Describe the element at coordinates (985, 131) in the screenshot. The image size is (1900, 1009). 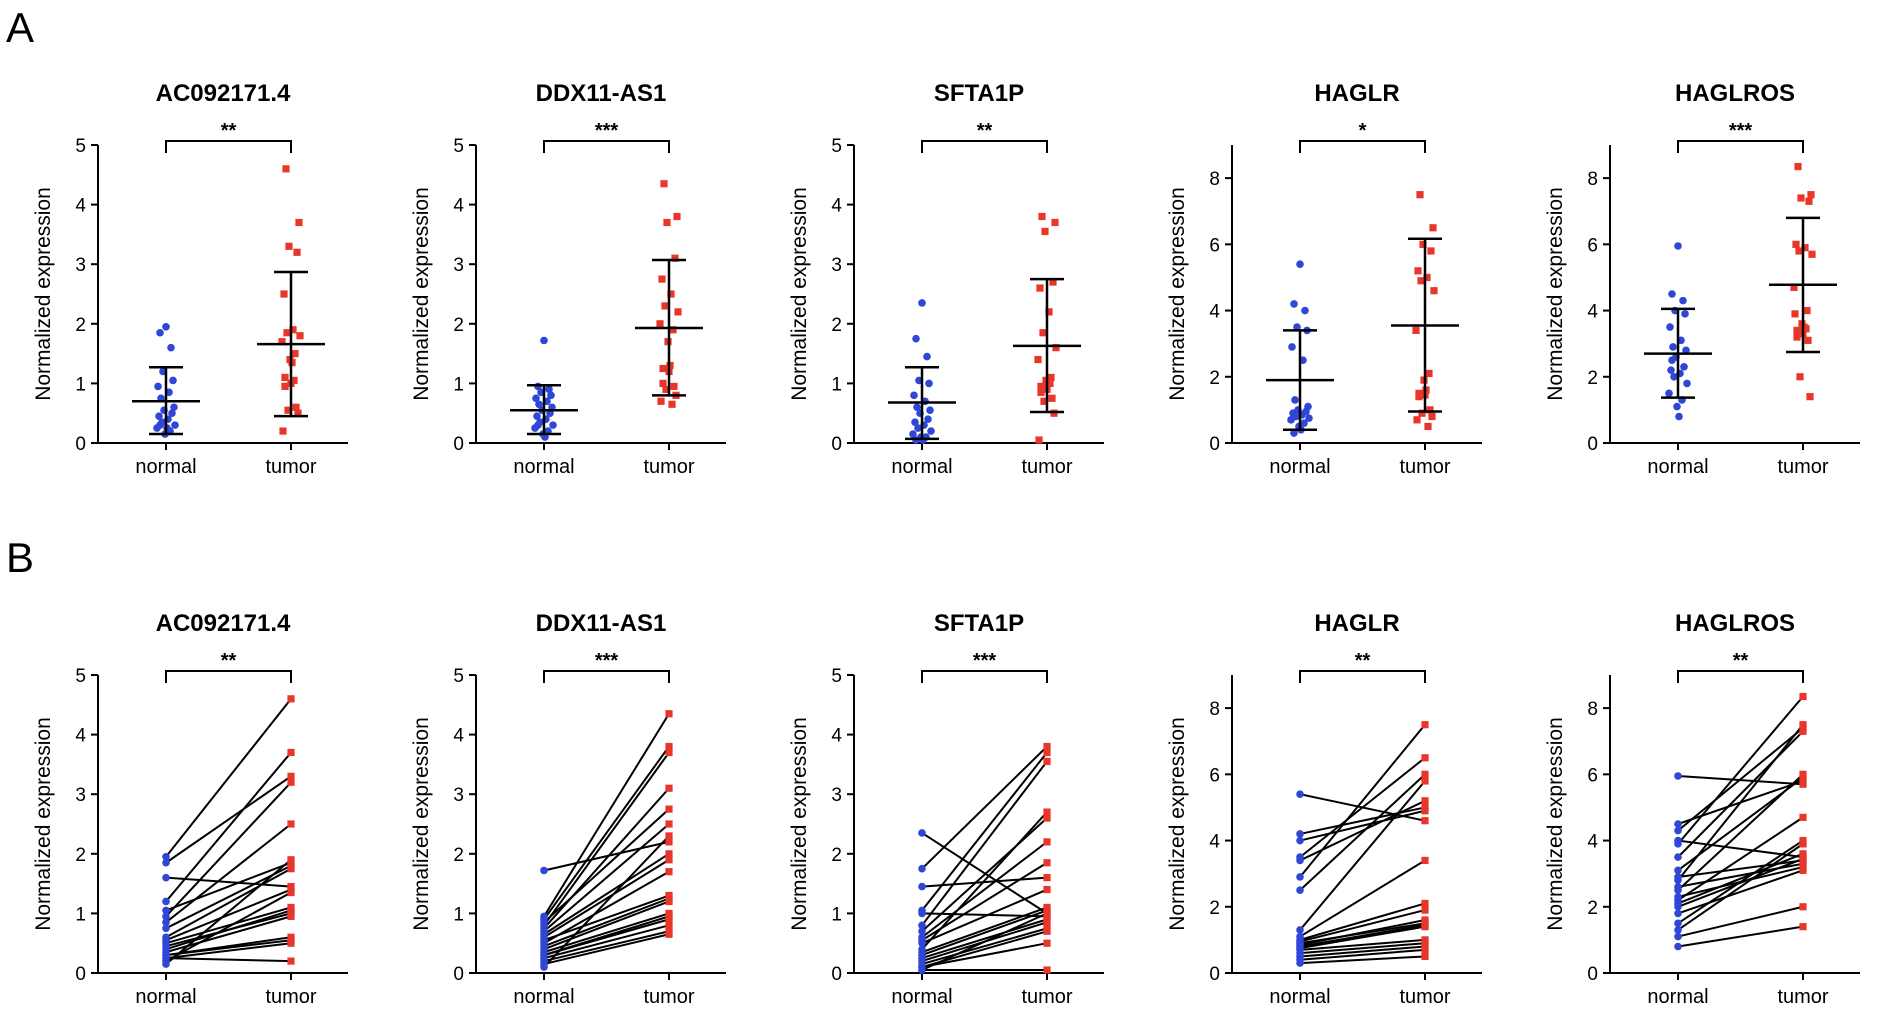
I see `significance-label: **` at that location.